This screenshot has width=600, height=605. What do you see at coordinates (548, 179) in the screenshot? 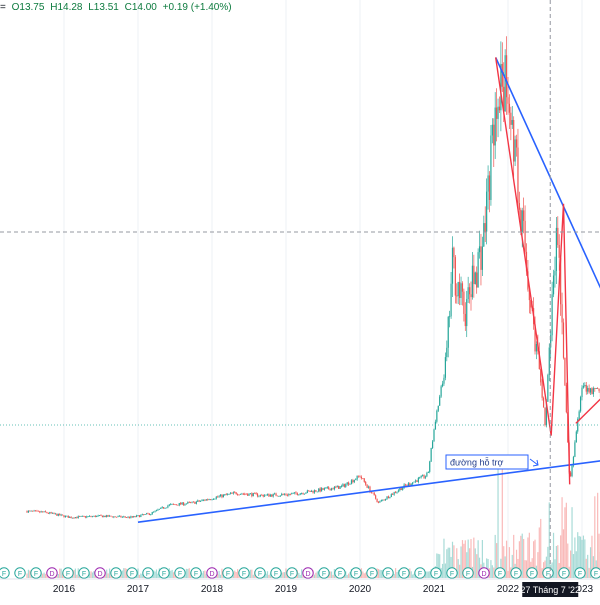
I see `resistance-trendline` at bounding box center [548, 179].